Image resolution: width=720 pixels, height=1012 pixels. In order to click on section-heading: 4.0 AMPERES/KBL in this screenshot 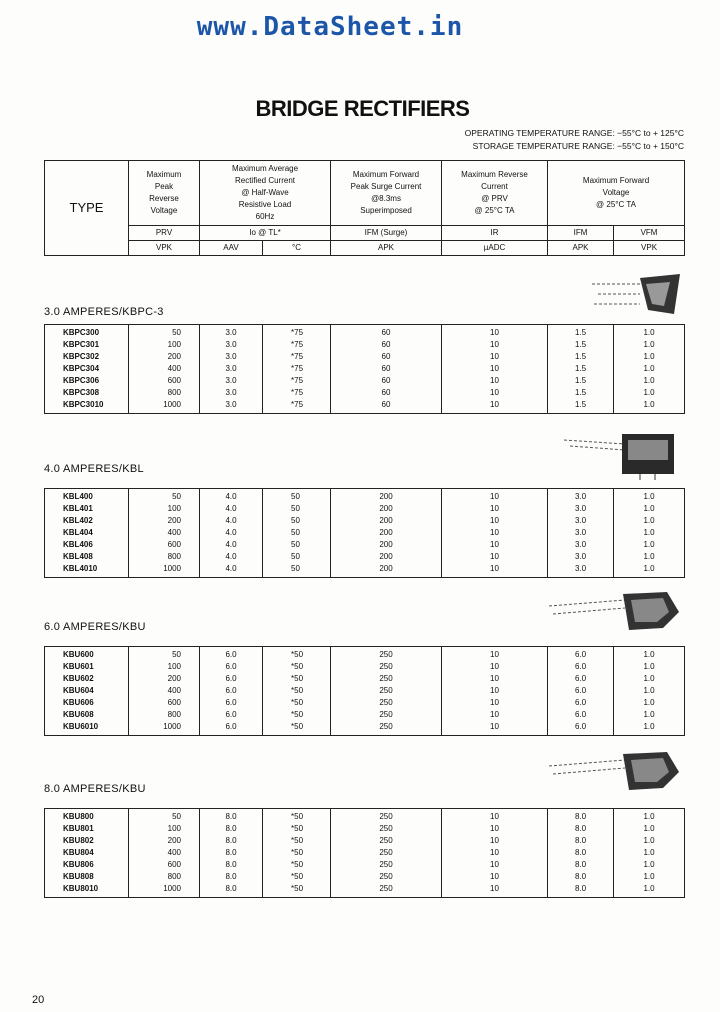, I will do `click(94, 469)`.